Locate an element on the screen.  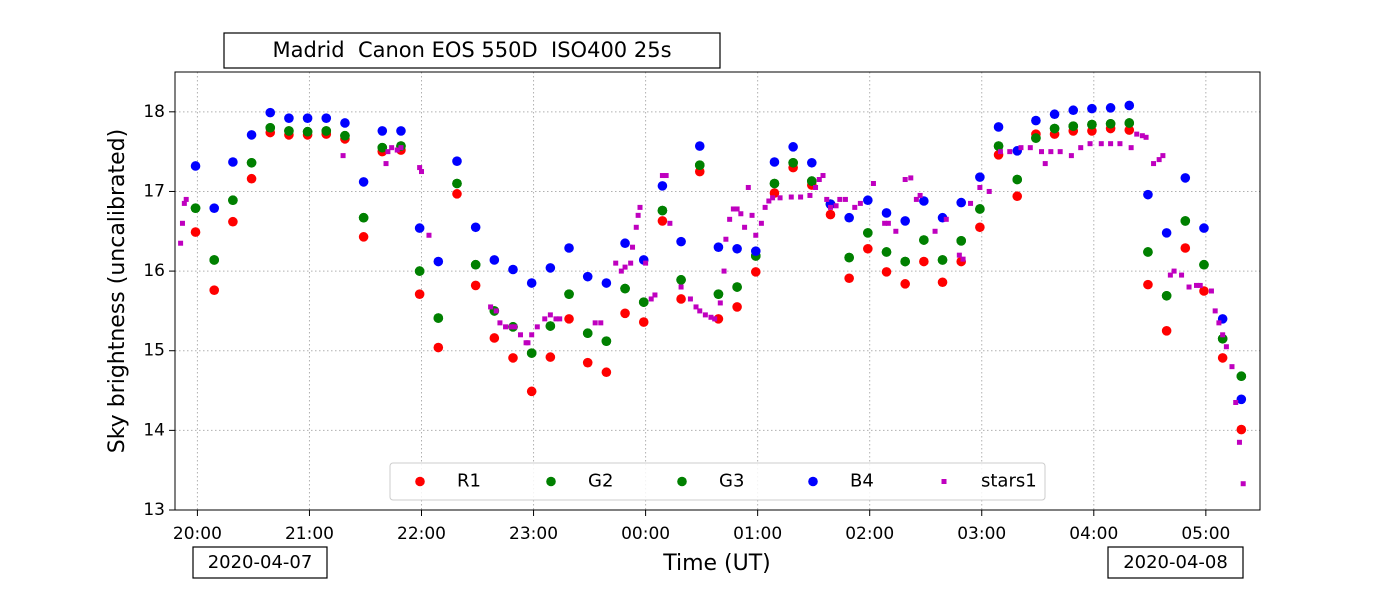
x-tick-label: 02:00 is located at coordinates (869, 534).